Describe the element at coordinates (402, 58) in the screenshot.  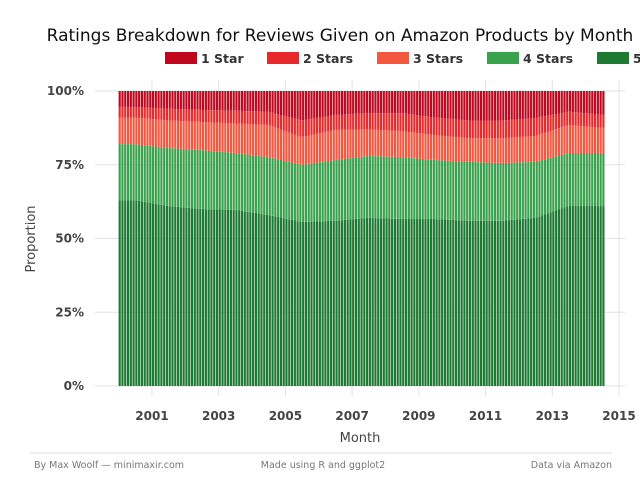
I see `legend: 1 Star 2 Stars 3 Stars 4 Stars 5 Stars` at that location.